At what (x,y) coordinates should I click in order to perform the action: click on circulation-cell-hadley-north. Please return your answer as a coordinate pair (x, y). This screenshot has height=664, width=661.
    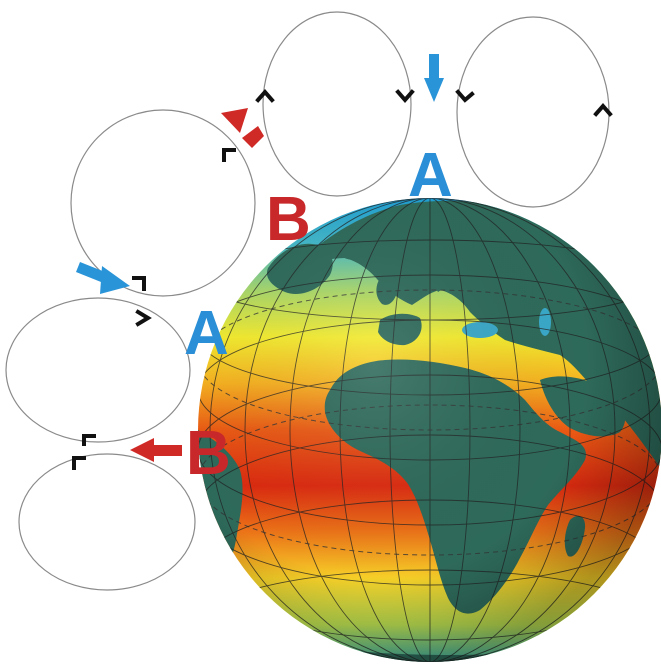
    Looking at the image, I should click on (98, 370).